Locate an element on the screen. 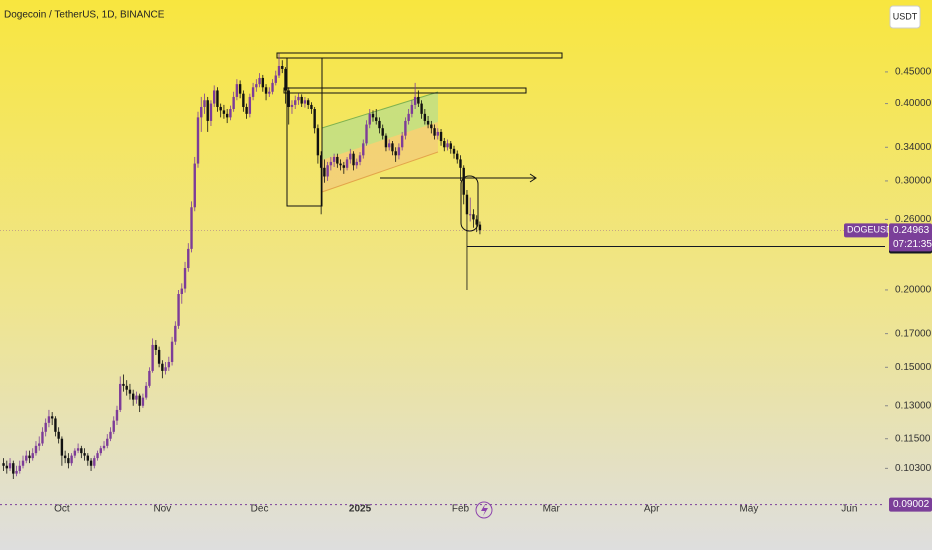  price-tag-label: 0.09002 is located at coordinates (911, 504).